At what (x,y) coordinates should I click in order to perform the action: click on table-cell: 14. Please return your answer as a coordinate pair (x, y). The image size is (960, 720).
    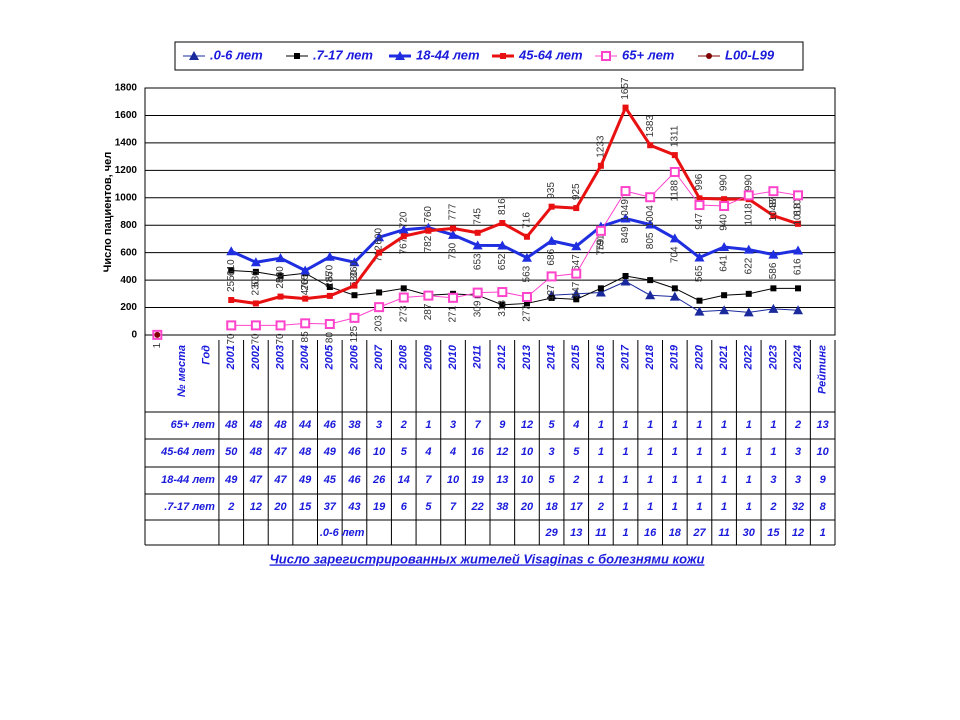
    Looking at the image, I should click on (404, 480).